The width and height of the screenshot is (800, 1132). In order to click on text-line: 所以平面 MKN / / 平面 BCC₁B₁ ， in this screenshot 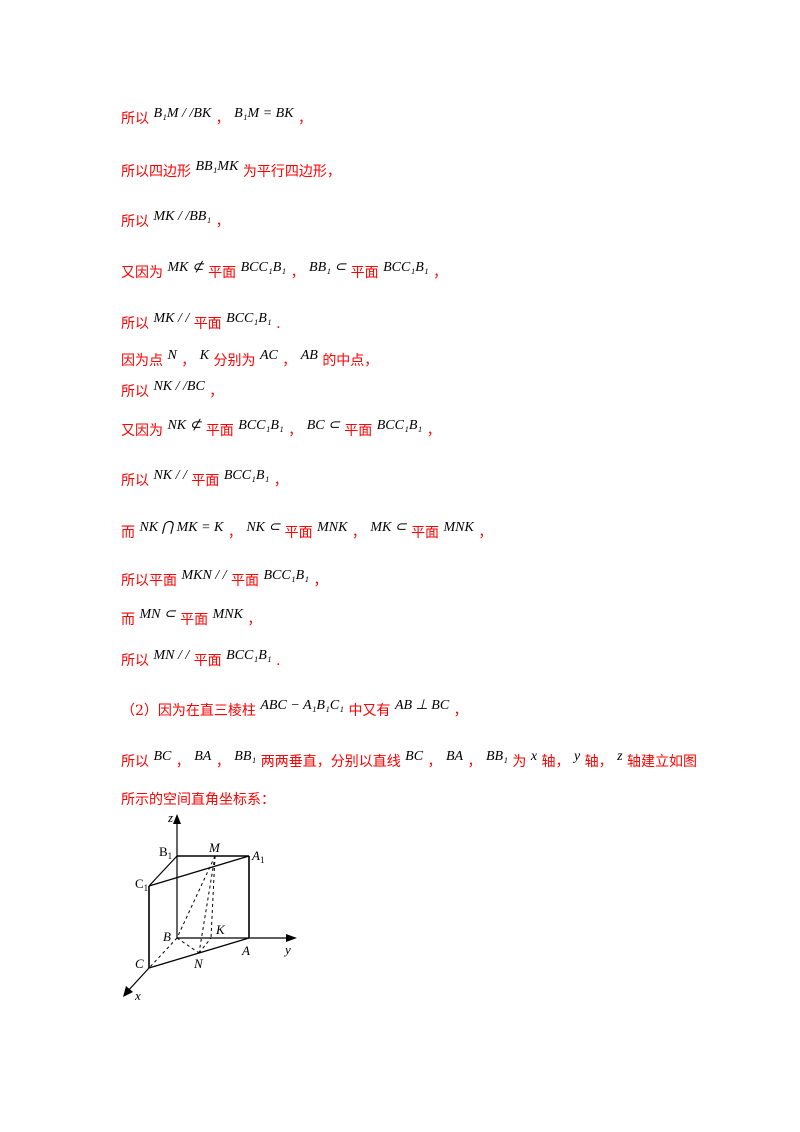, I will do `click(224, 578)`.